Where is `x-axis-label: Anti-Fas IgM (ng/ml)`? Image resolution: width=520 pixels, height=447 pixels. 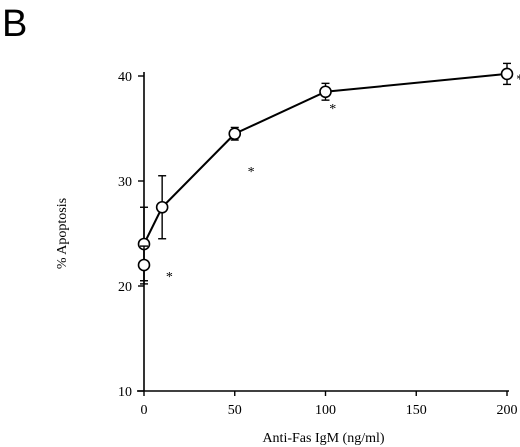 x-axis-label: Anti-Fas IgM (ng/ml) is located at coordinates (323, 438).